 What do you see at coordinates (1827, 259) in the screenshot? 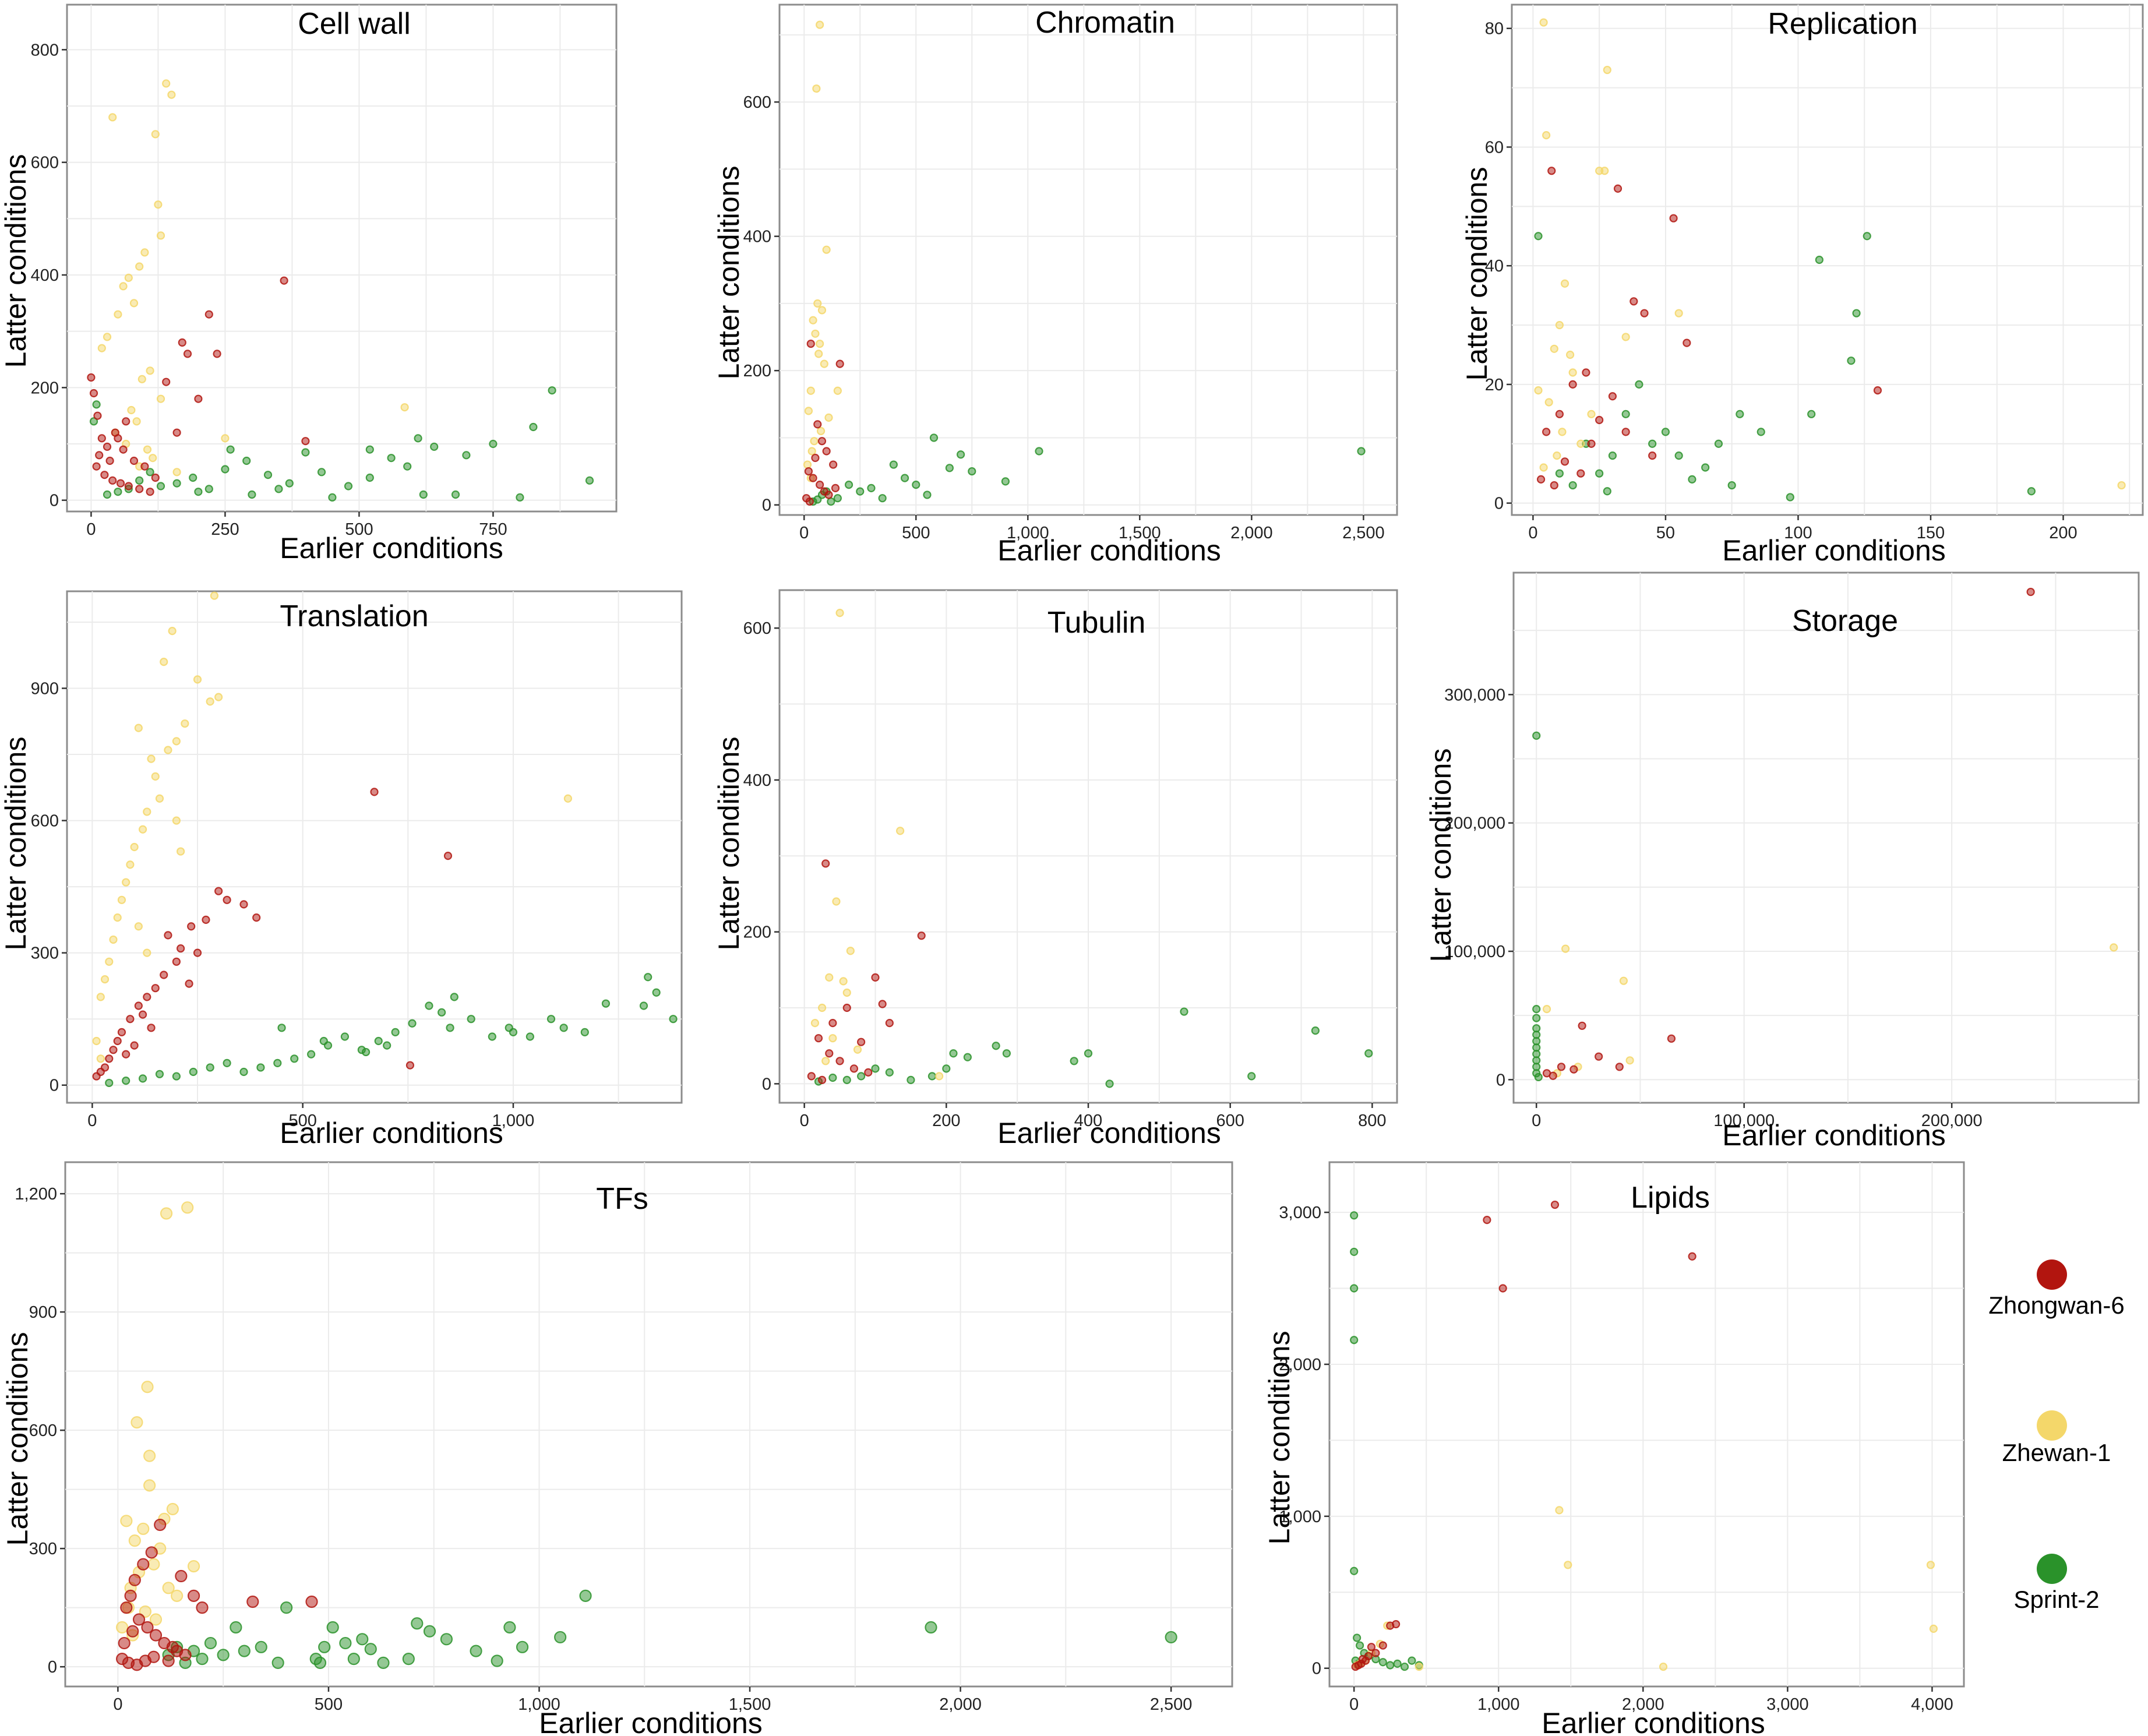
I see `plot-frame-replication` at bounding box center [1827, 259].